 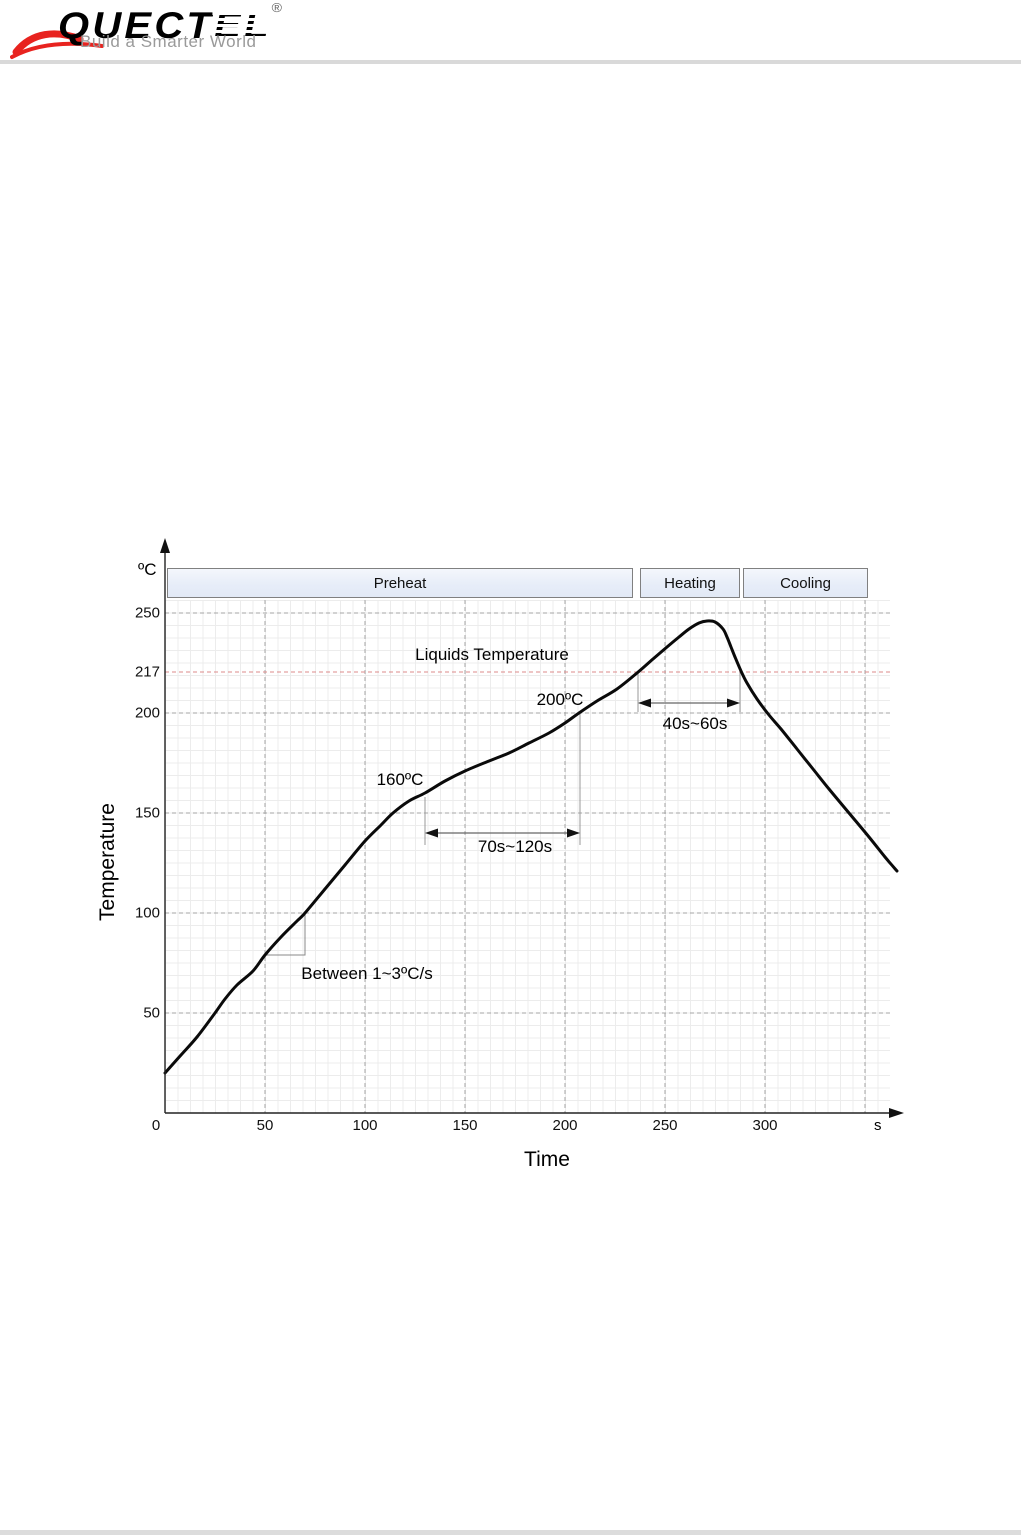 I want to click on logo-swoosh-icon, so click(x=57, y=44).